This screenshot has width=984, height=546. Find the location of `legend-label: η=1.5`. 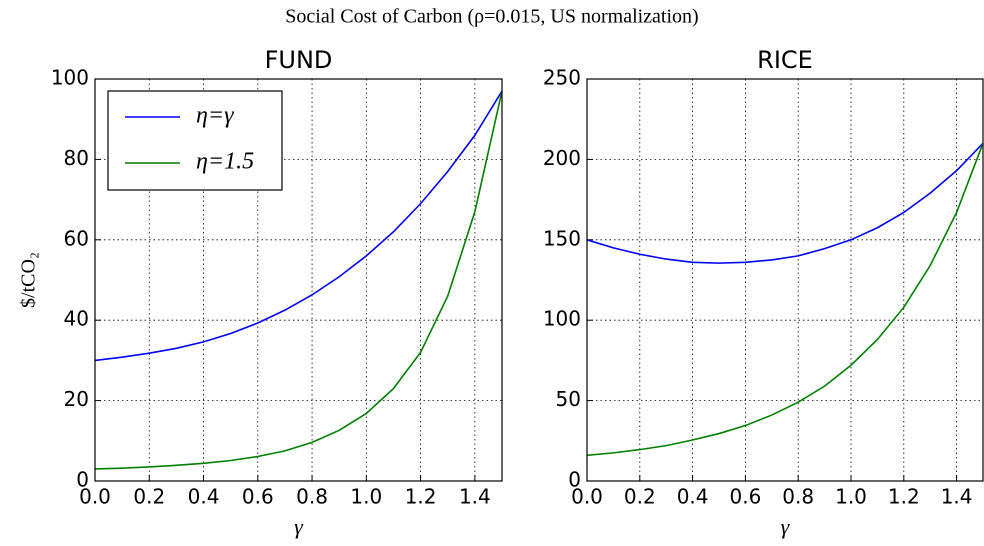

legend-label: η=1.5 is located at coordinates (225, 162).